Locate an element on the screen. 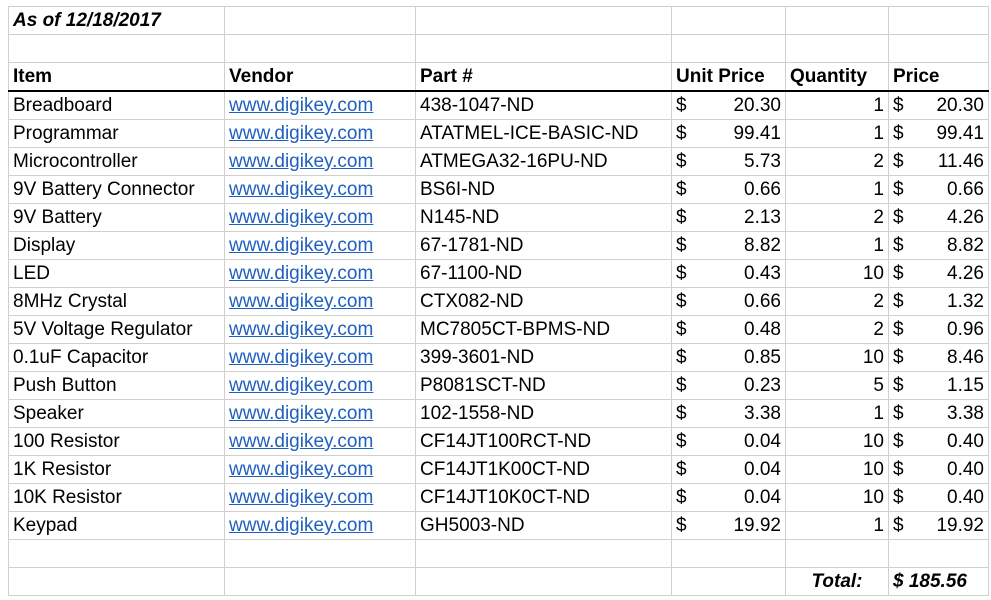 This screenshot has width=991, height=600. unit-price-cell: $0.66 is located at coordinates (728, 301).